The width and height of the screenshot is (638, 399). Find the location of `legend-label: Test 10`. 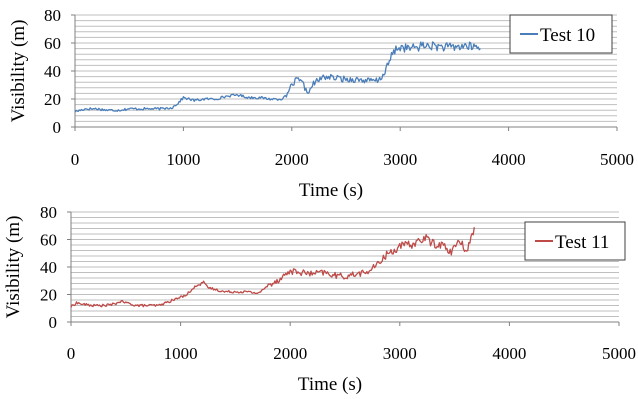

legend-label: Test 10 is located at coordinates (567, 35).